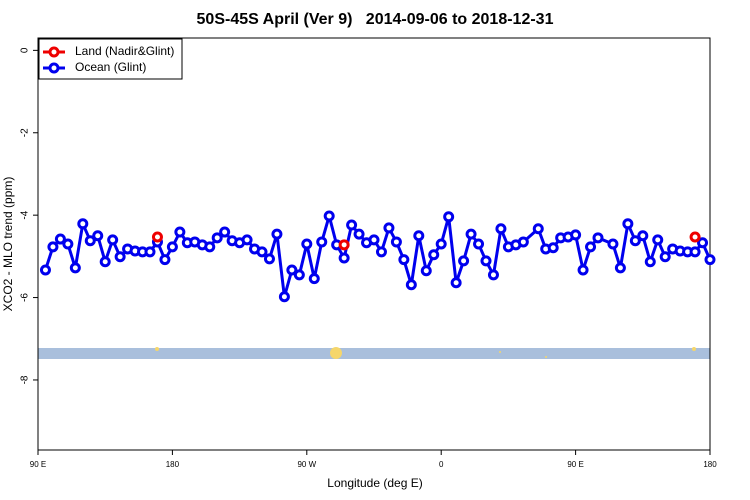 The image size is (750, 500). What do you see at coordinates (25, 214) in the screenshot?
I see `y-tick-label: -4` at bounding box center [25, 214].